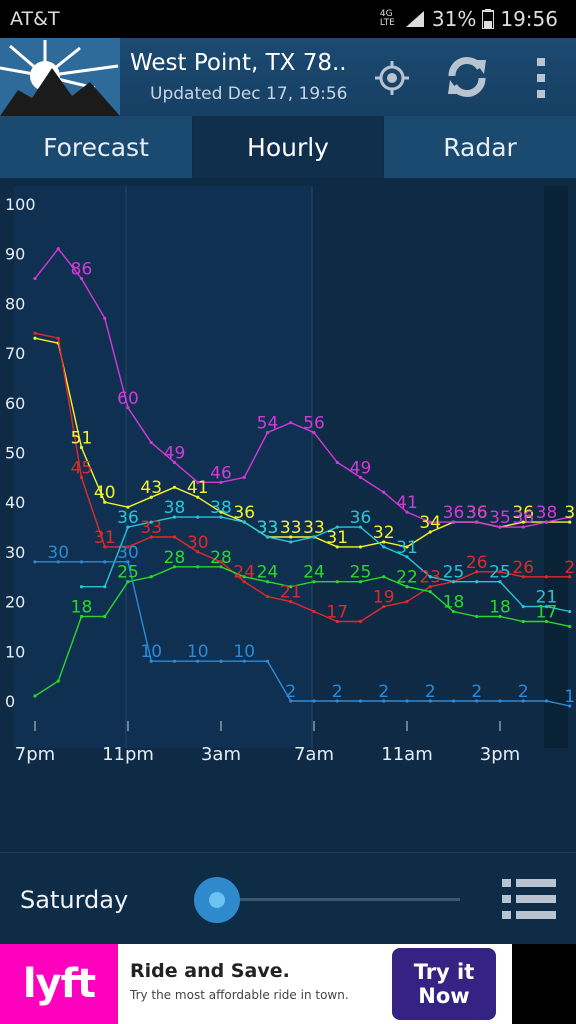 The height and width of the screenshot is (1024, 576). Describe the element at coordinates (337, 899) in the screenshot. I see `day-slider-track` at that location.